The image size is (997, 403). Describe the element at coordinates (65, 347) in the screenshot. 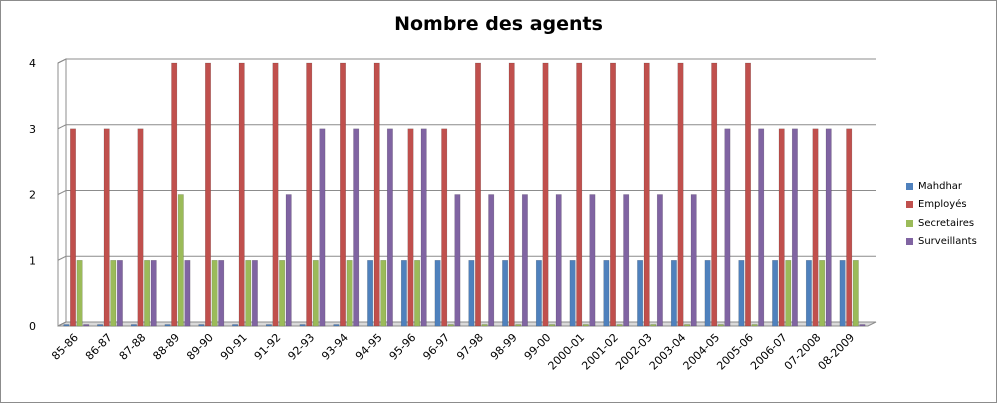

I see `x-tick-label: 85-86` at that location.